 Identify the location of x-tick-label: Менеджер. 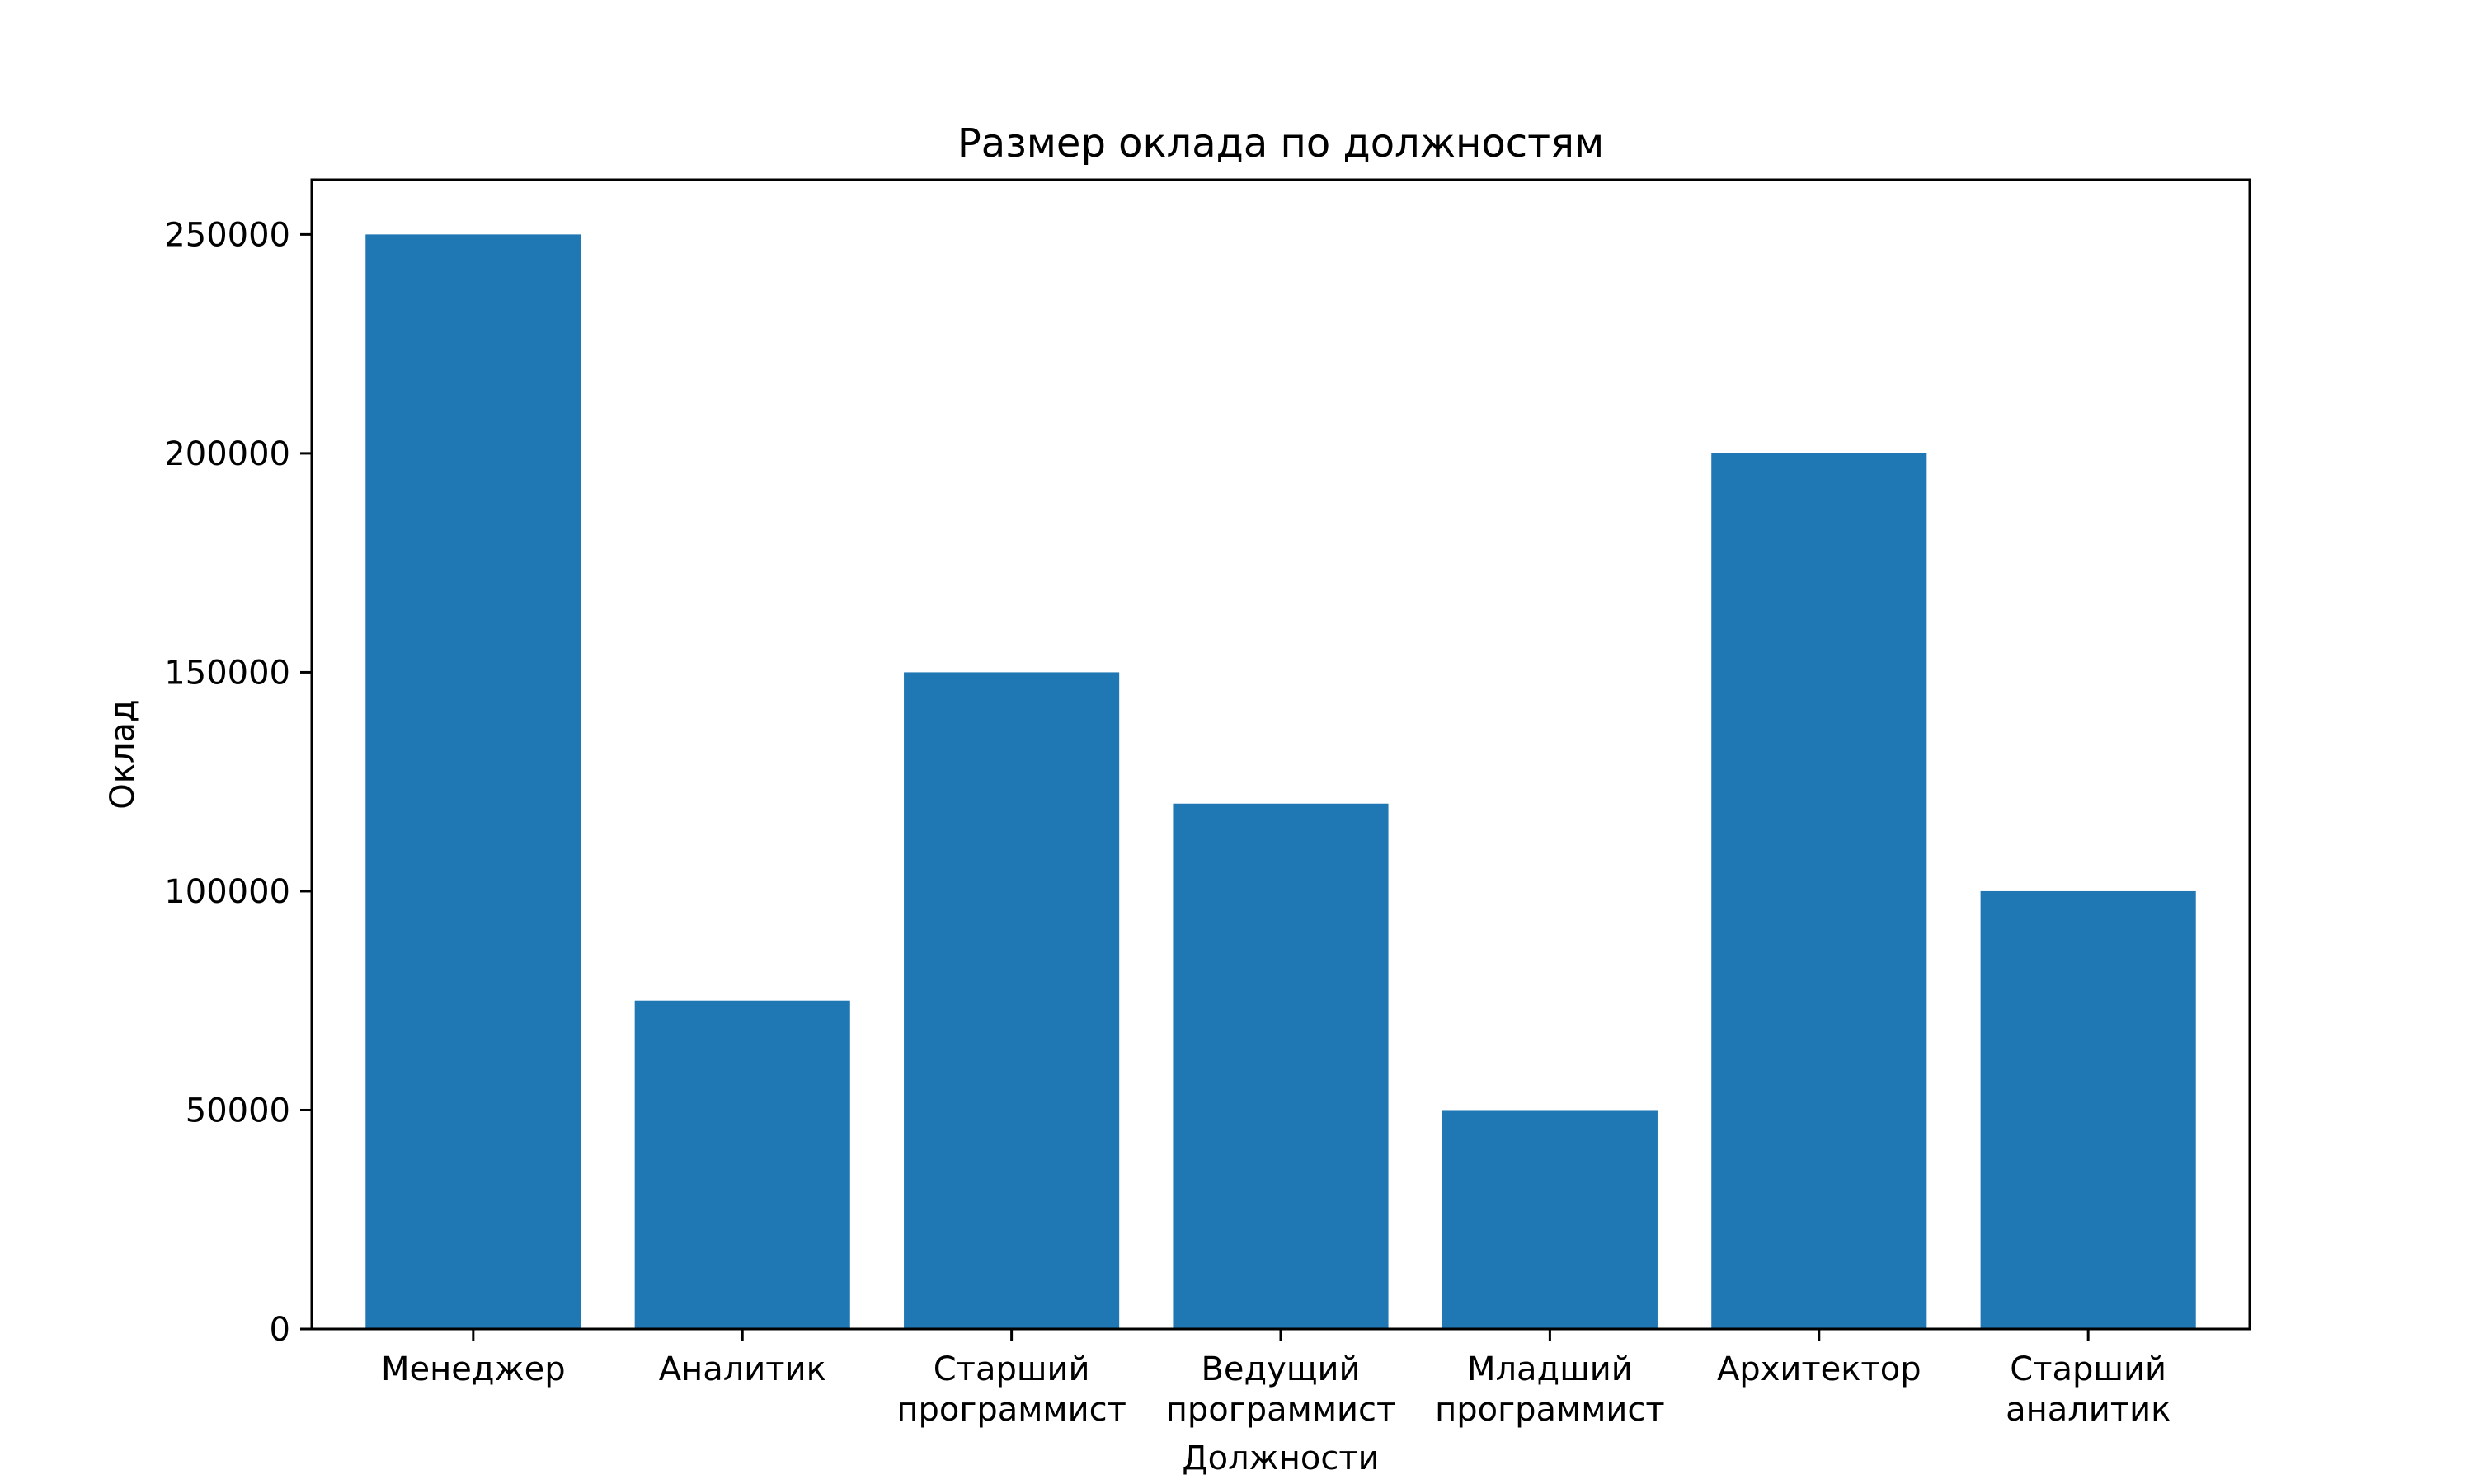
(473, 1369).